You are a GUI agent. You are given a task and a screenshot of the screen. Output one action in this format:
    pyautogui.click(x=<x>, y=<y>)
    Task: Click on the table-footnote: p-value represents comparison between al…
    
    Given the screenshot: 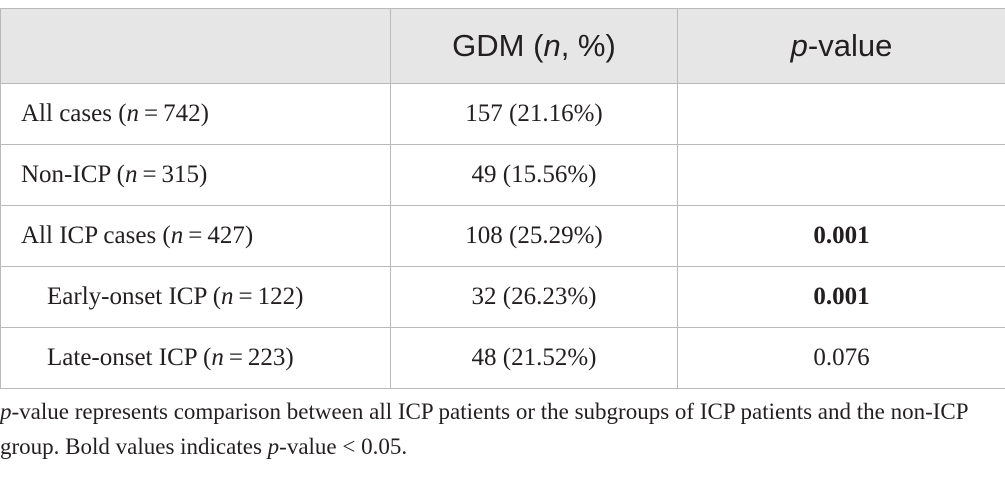 What is the action you would take?
    pyautogui.click(x=502, y=429)
    